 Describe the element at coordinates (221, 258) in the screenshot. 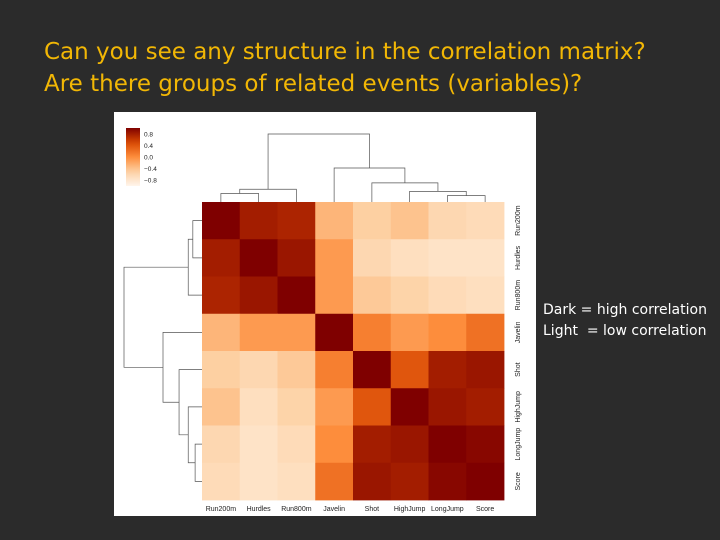

I see `heatmap-cell-Hurdles-Run200m` at that location.